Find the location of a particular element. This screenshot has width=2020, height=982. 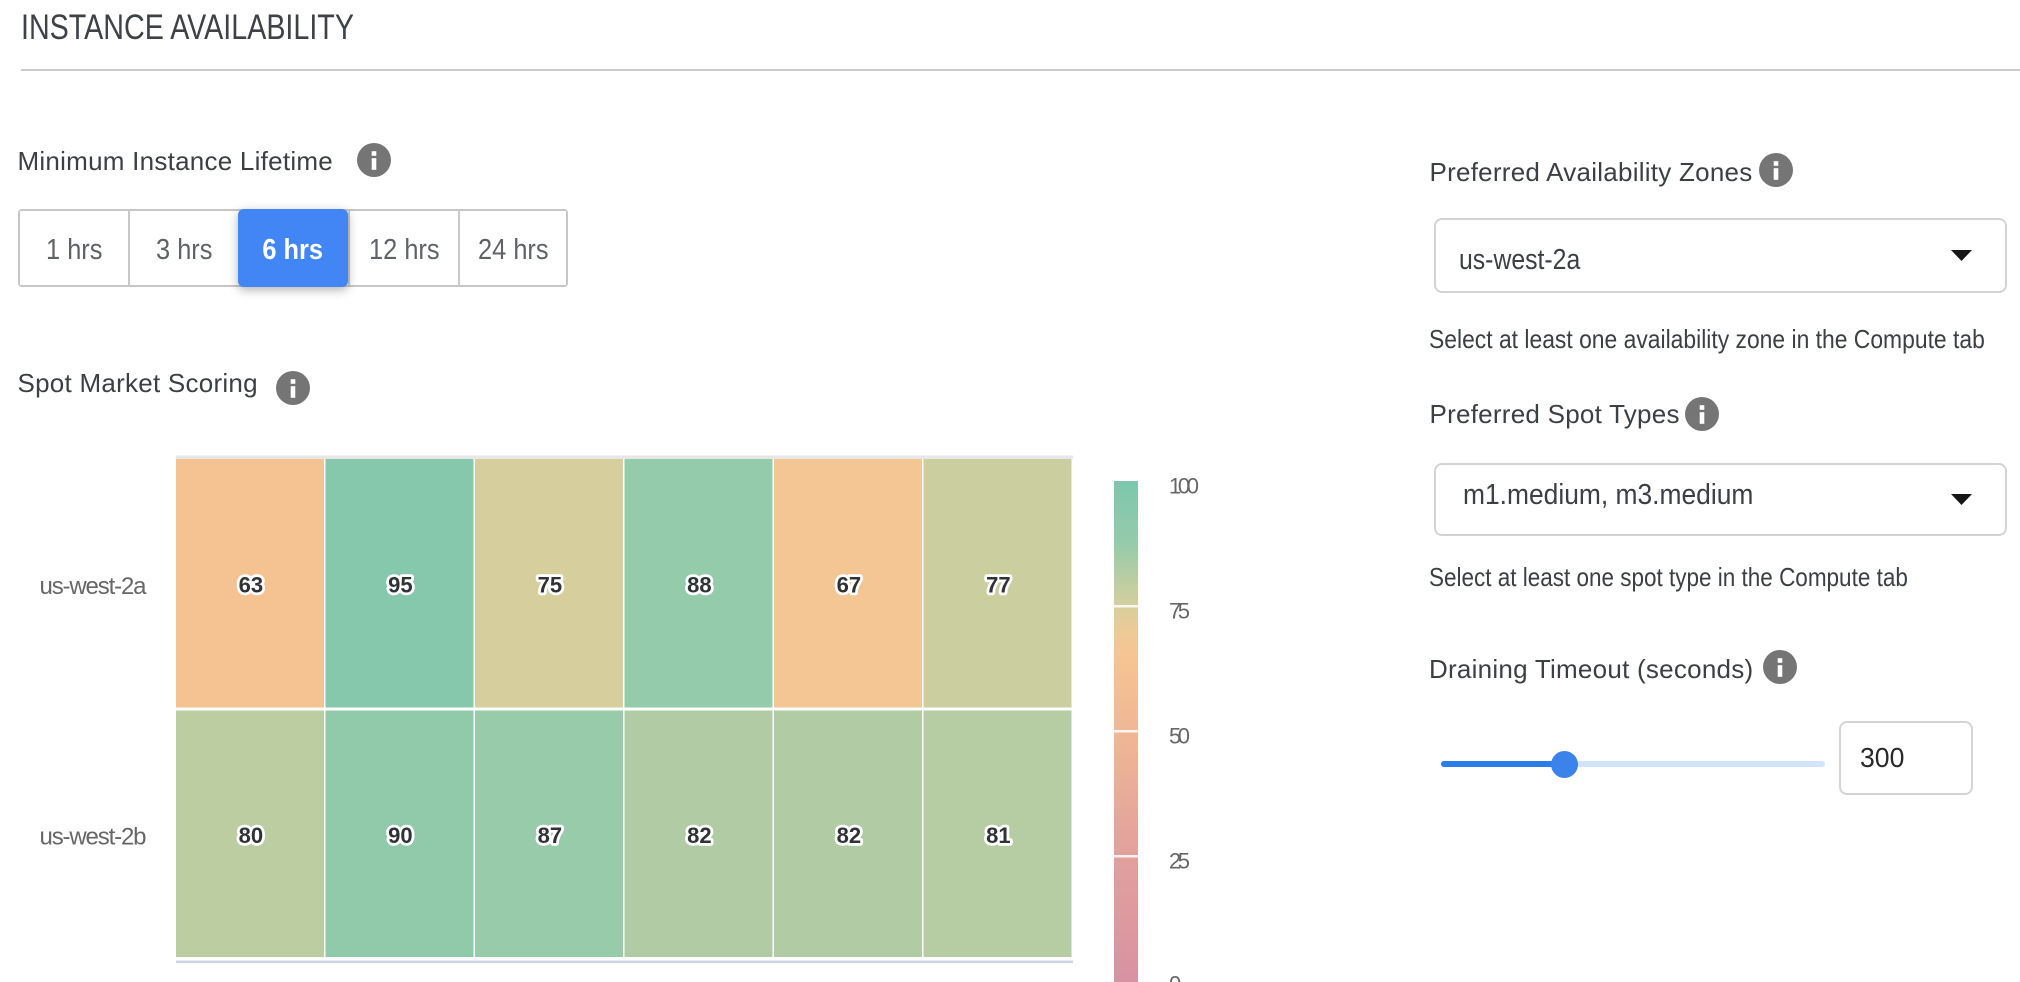

svg-text: 100 is located at coordinates (1184, 485).